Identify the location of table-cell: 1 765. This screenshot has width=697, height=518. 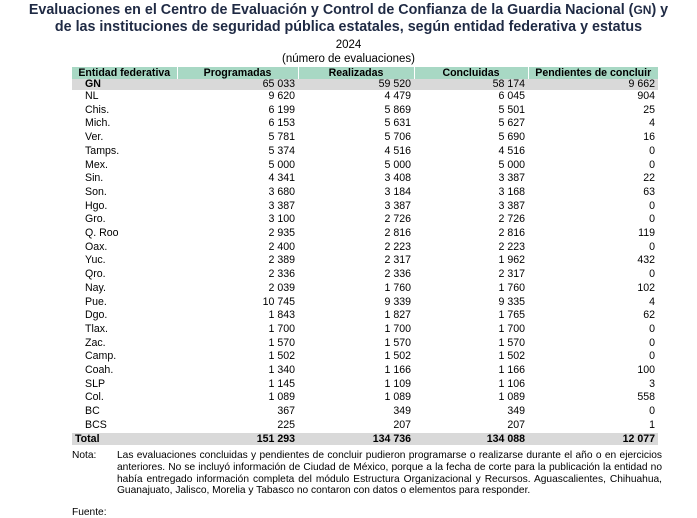
(511, 315).